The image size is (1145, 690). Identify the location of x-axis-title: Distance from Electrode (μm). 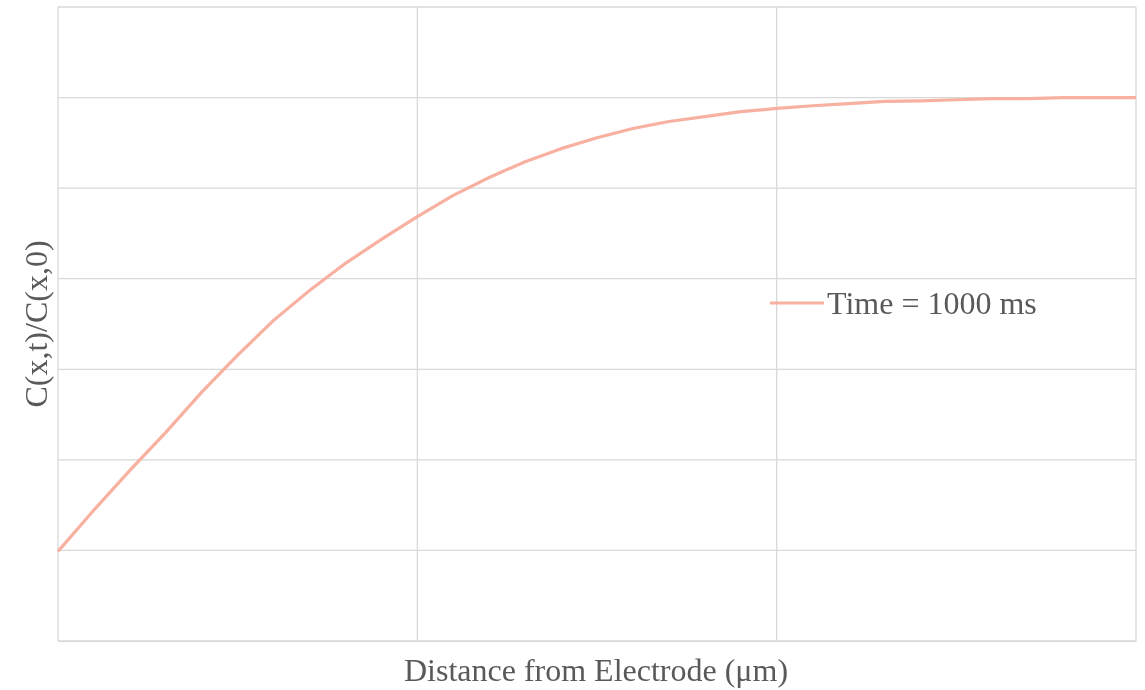
(596, 670).